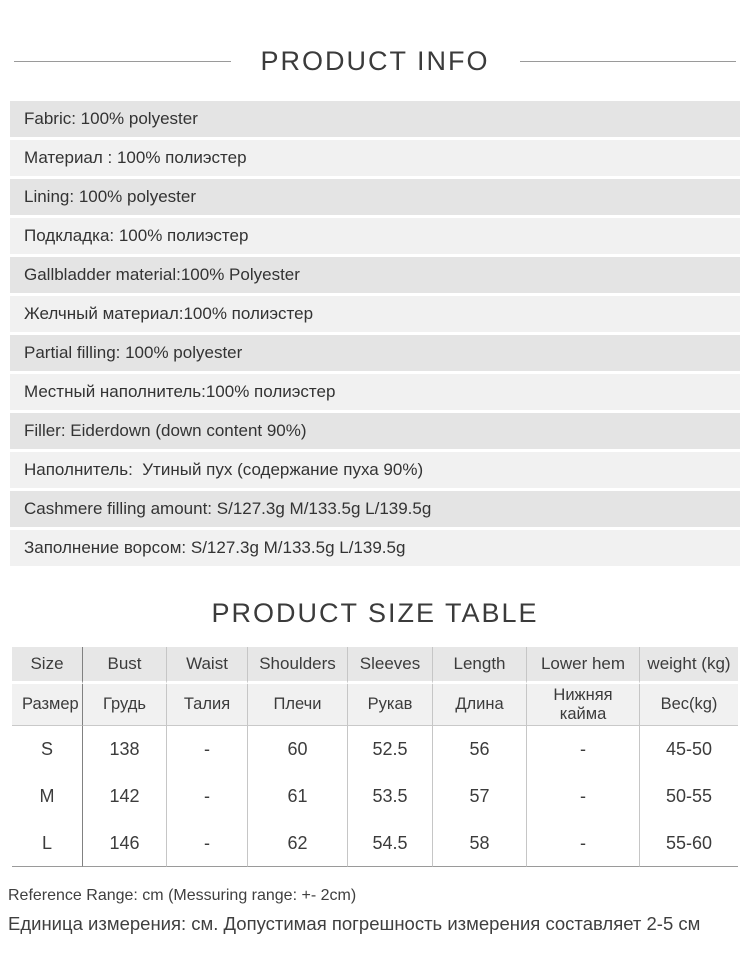 The width and height of the screenshot is (750, 960). Describe the element at coordinates (47, 796) in the screenshot. I see `cell-size: M` at that location.